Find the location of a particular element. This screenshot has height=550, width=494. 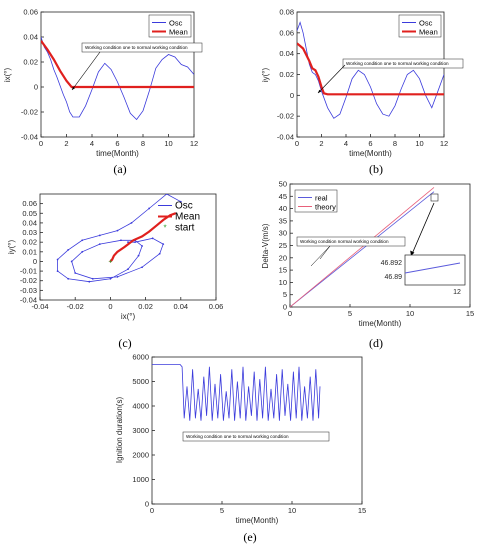

d-inset-ytick-label: 46.89 is located at coordinates (393, 277).